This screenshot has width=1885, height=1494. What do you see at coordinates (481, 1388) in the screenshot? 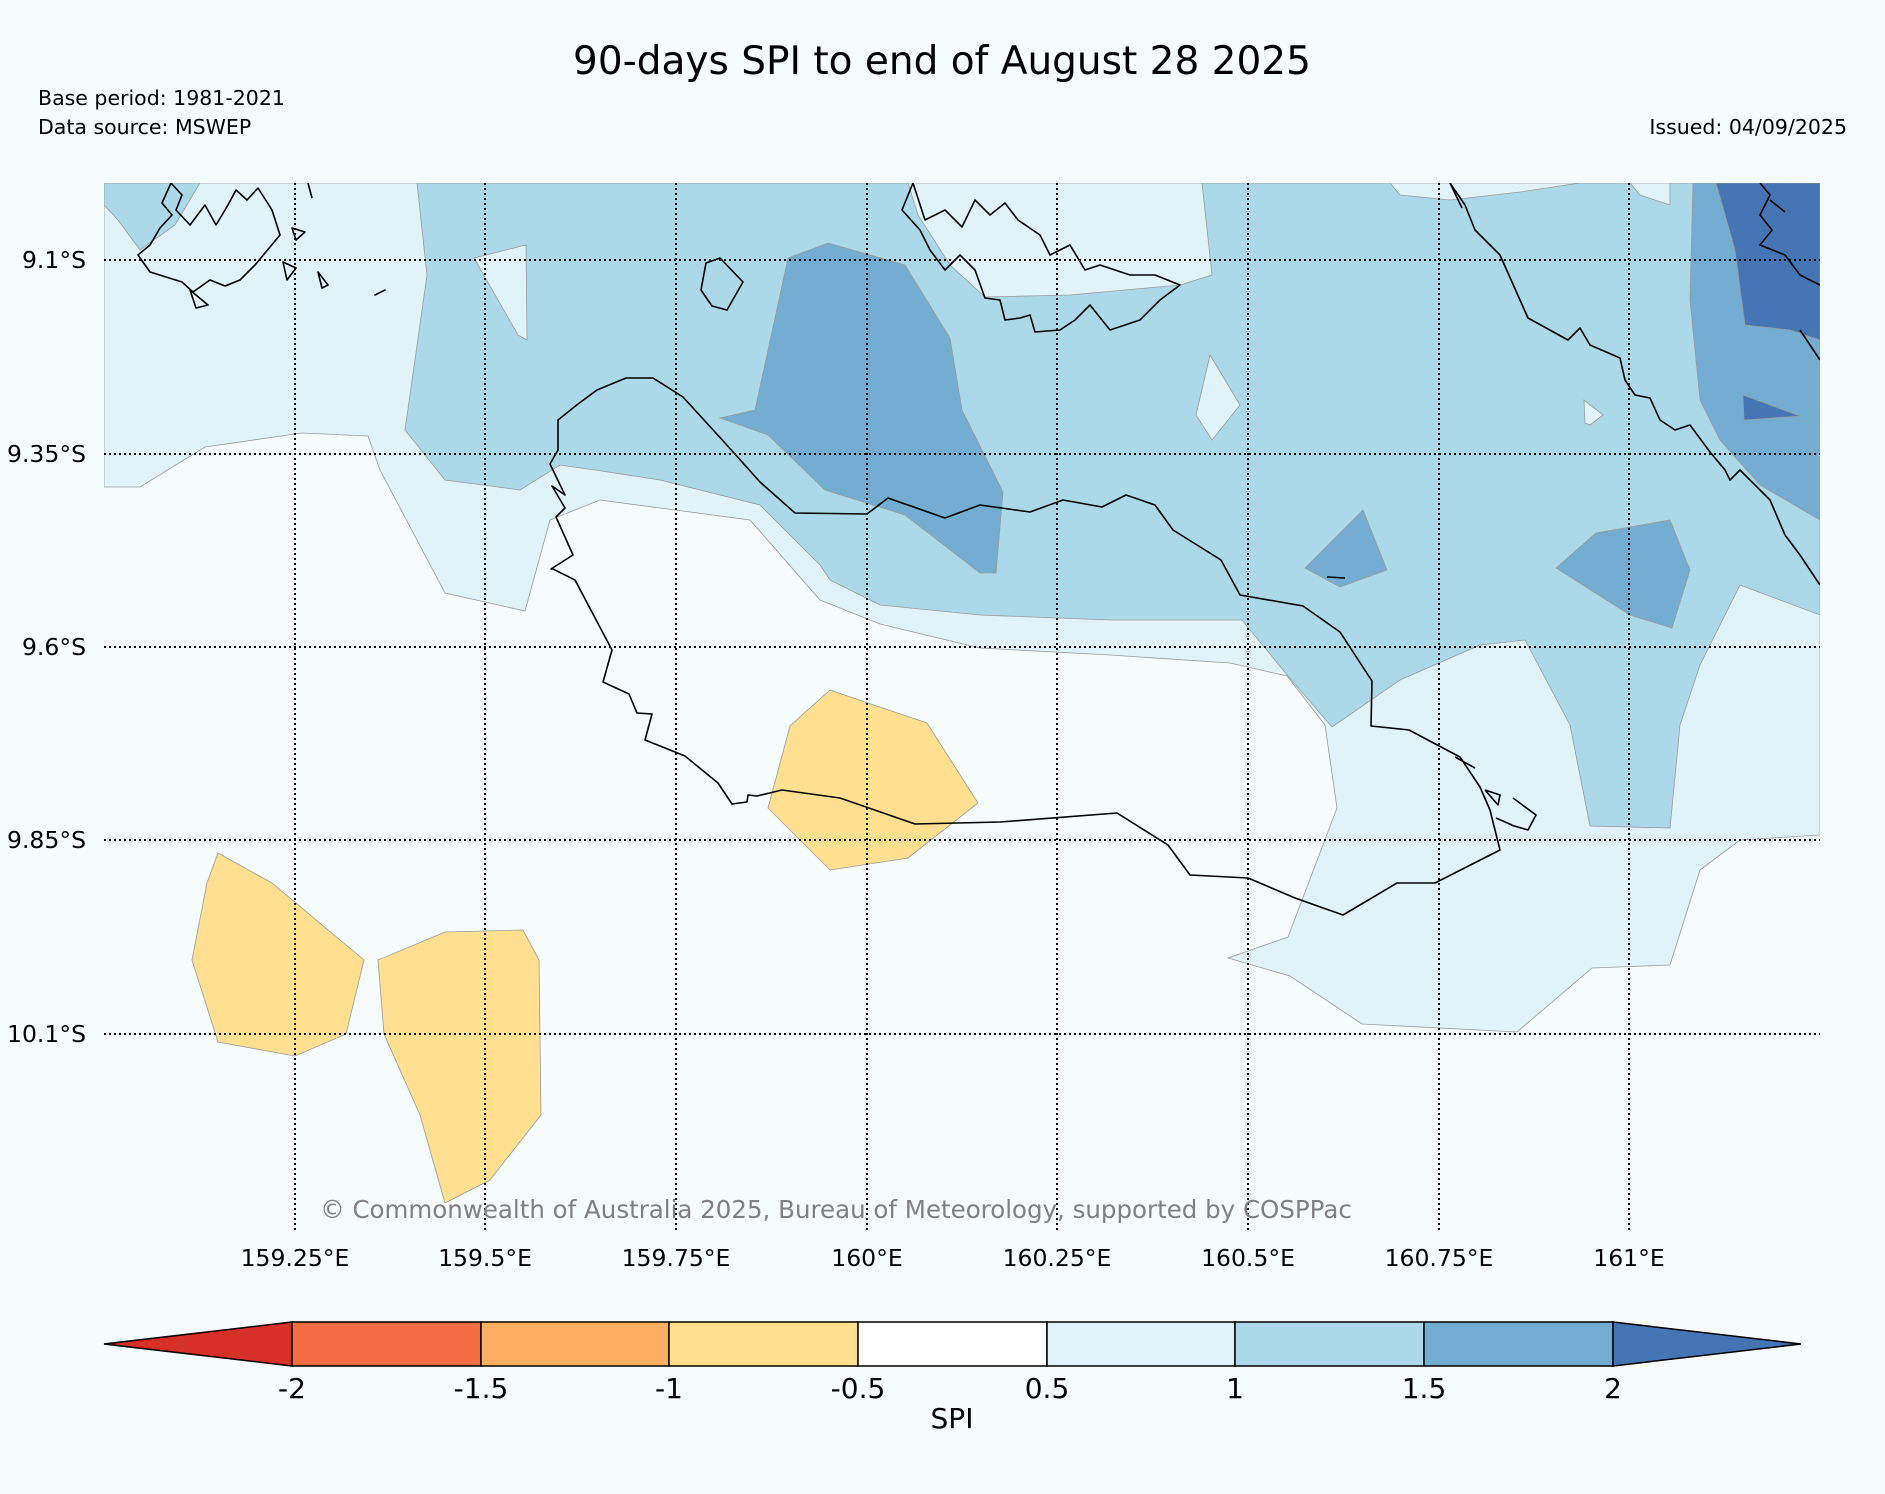
I see `colorbar-tick-neg1-5: -1.5` at bounding box center [481, 1388].